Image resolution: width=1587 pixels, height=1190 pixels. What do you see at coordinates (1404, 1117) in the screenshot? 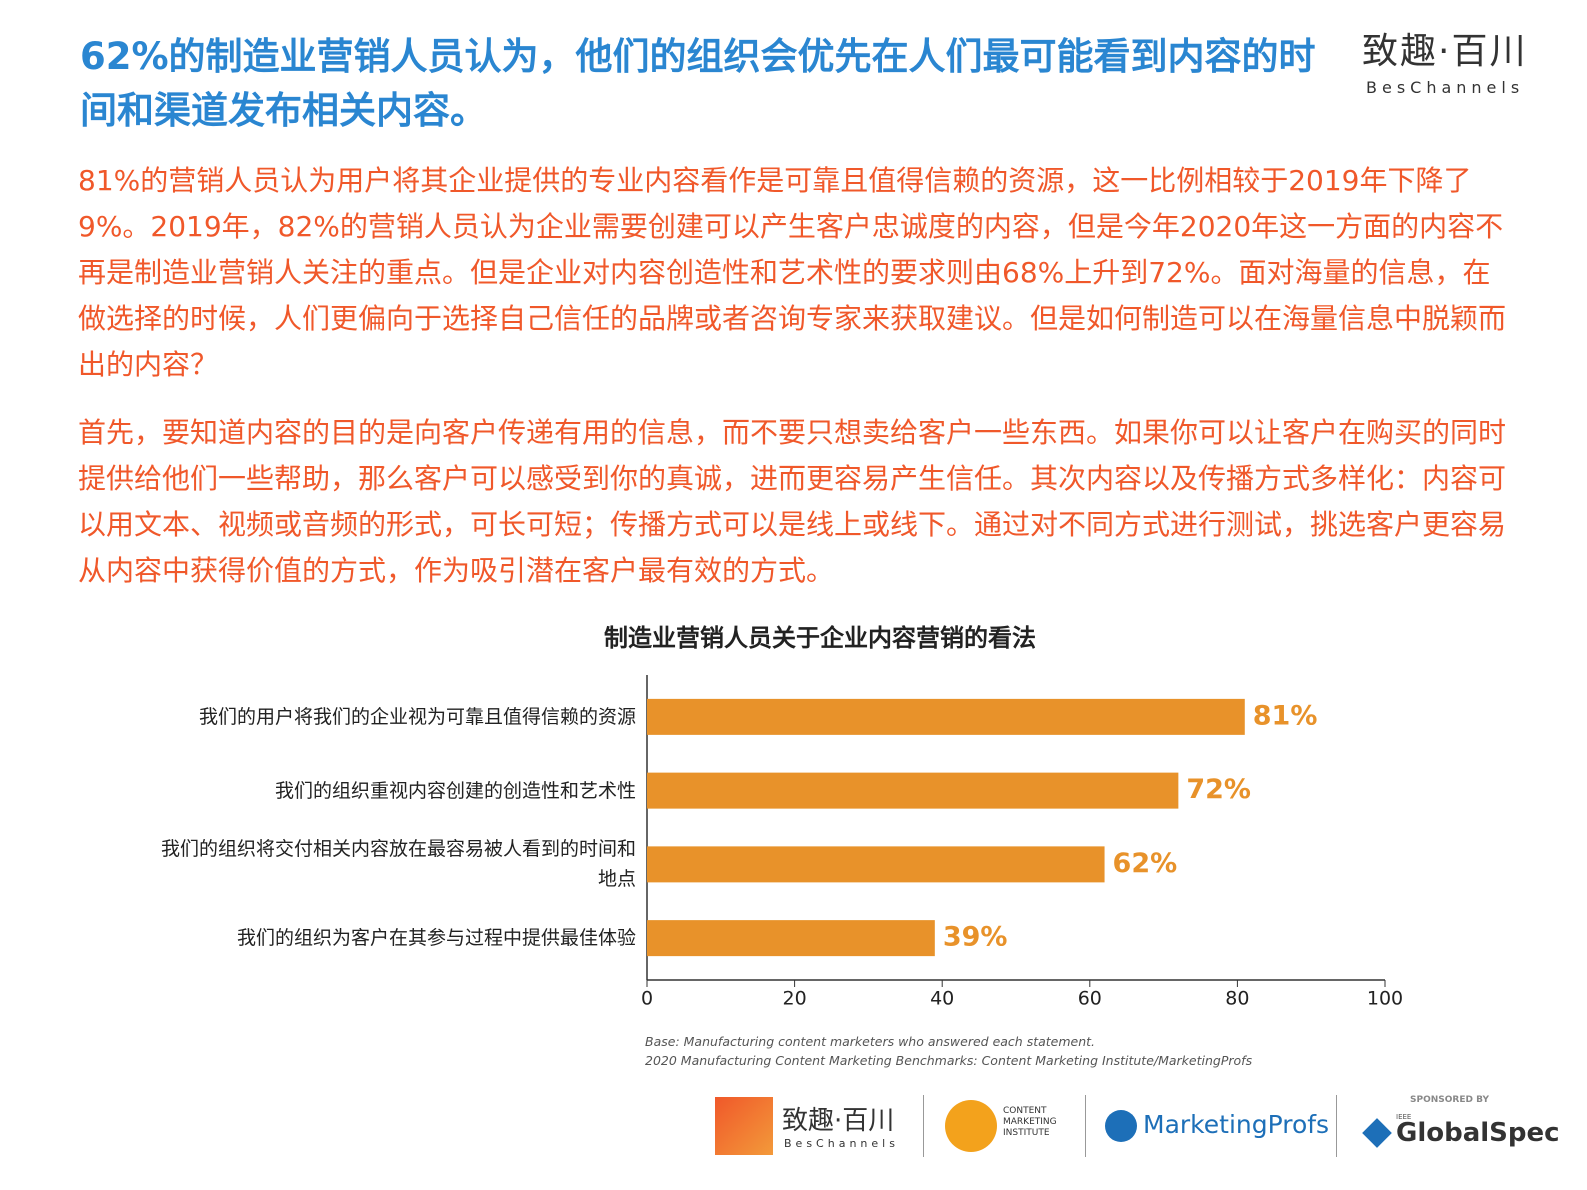
I see `ieee: IEEE` at bounding box center [1404, 1117].